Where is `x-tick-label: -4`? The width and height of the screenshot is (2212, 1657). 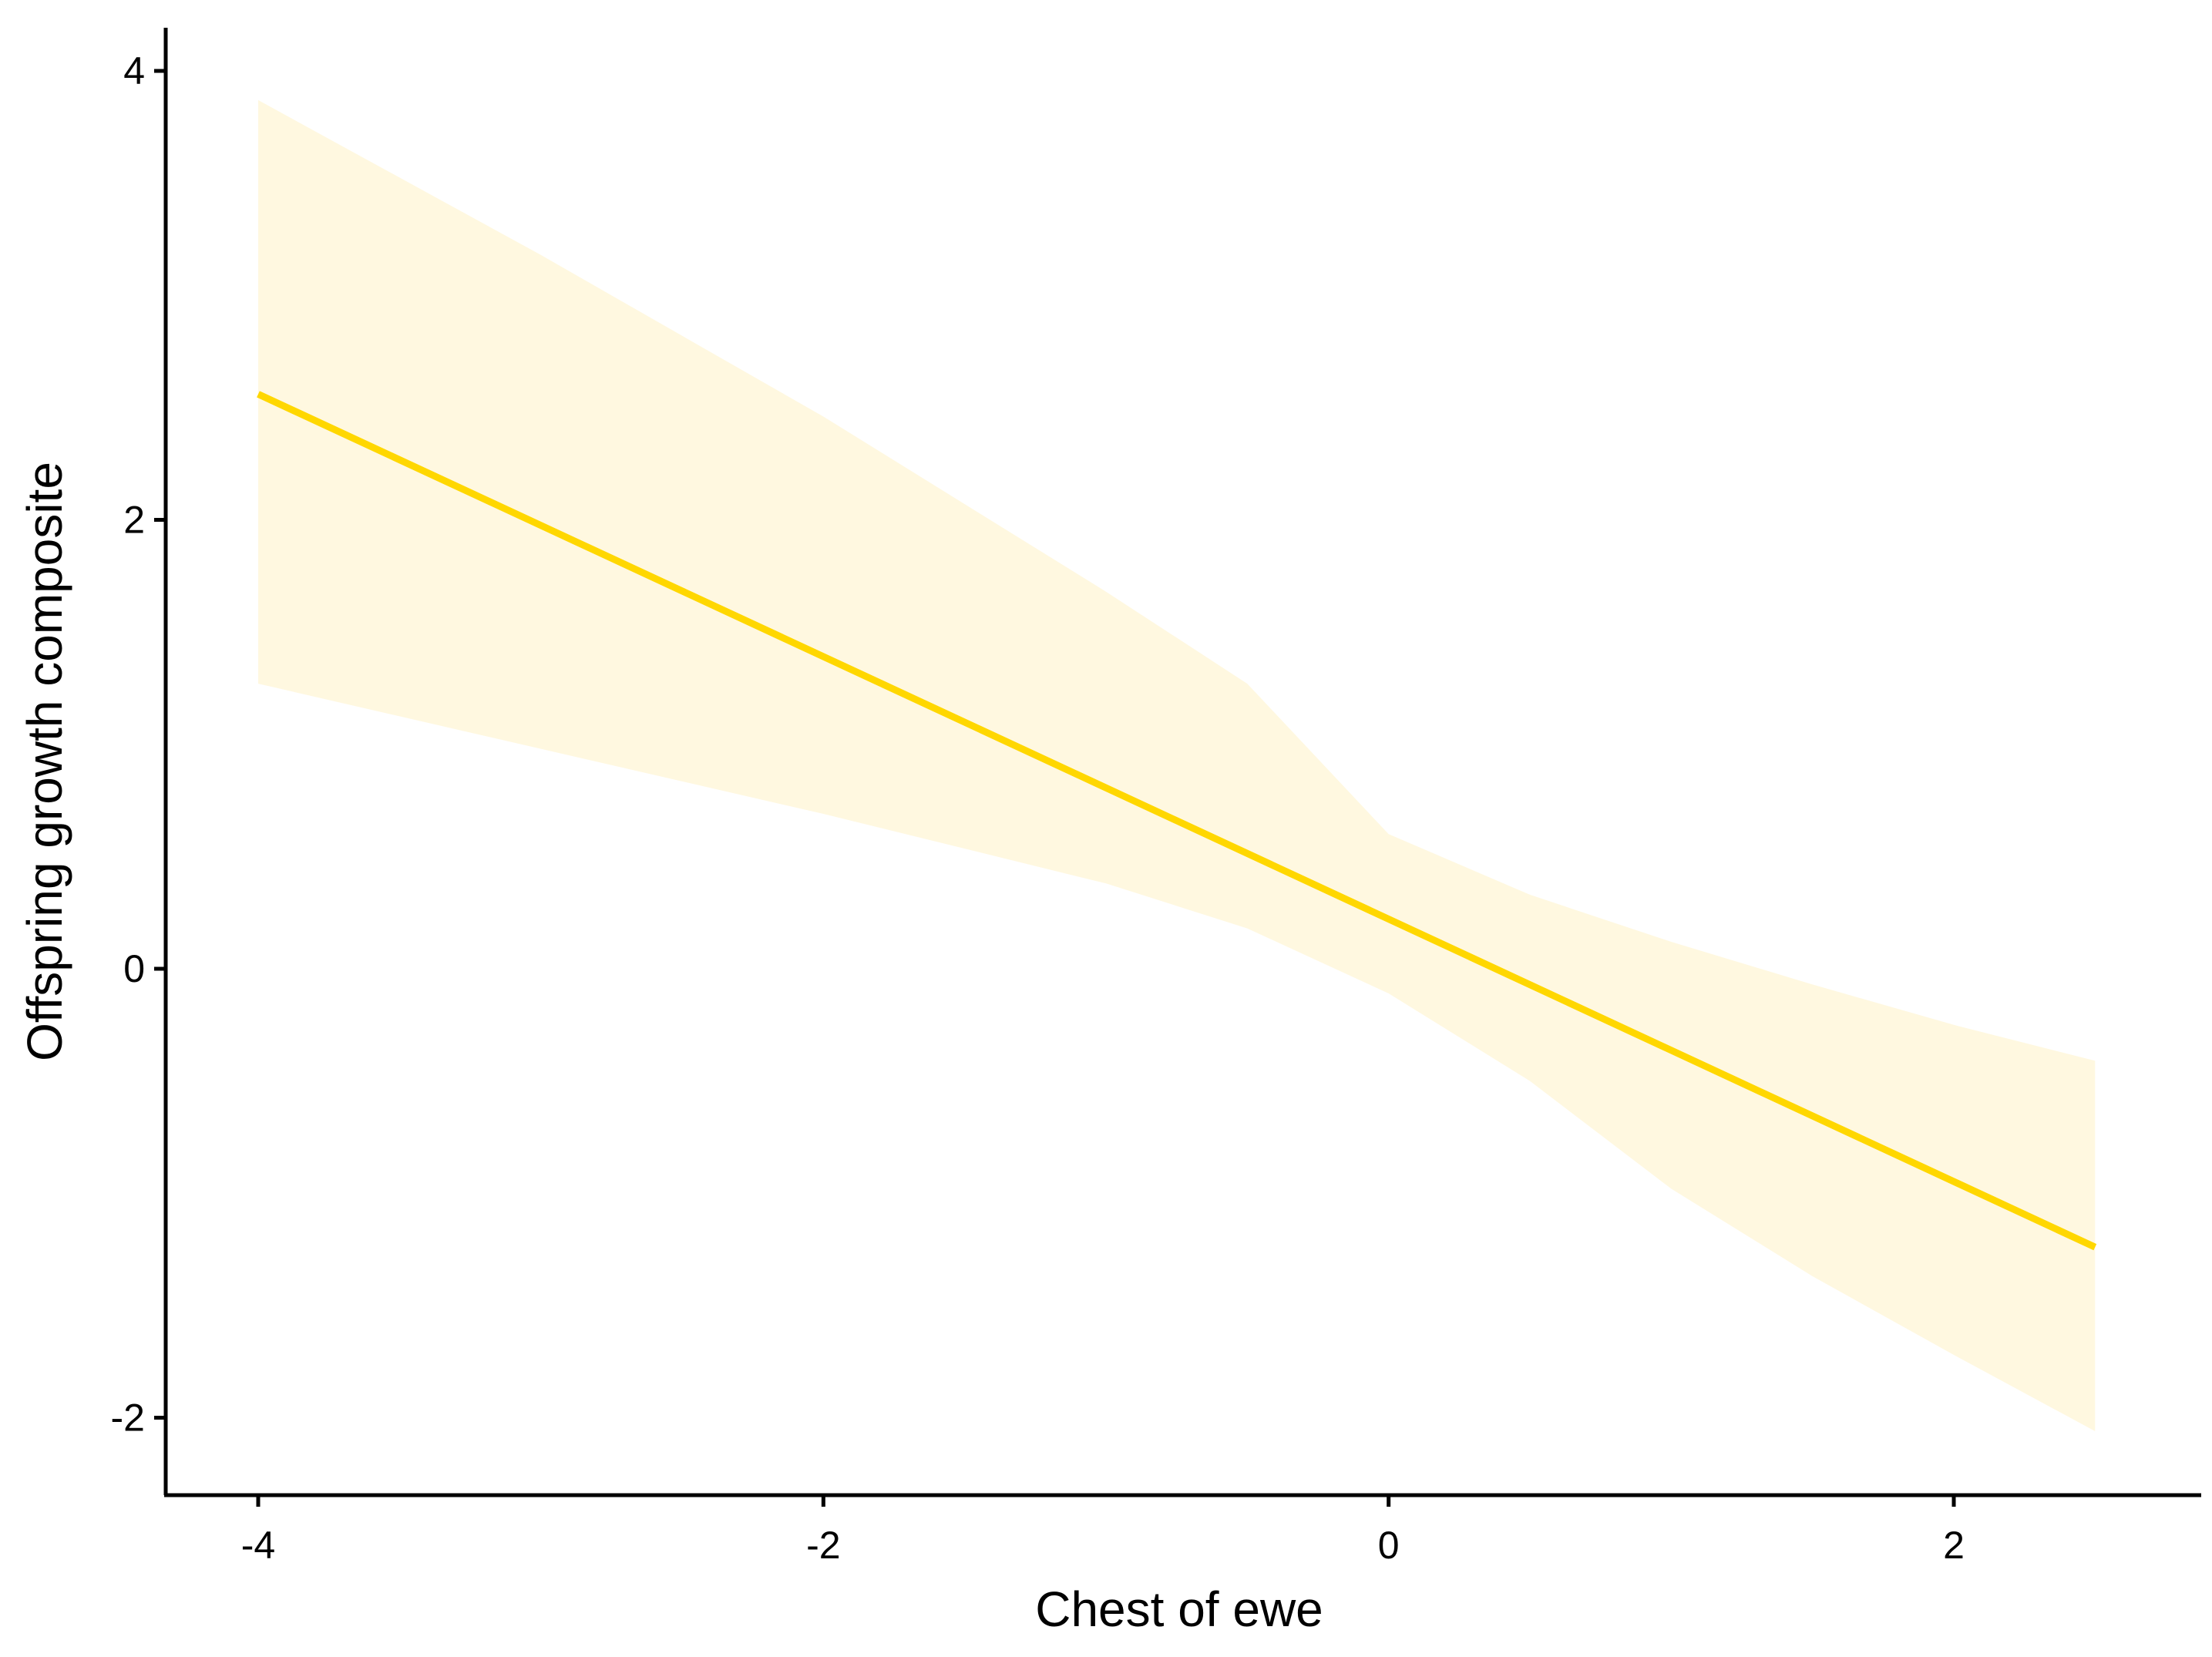 x-tick-label: -4 is located at coordinates (258, 1546).